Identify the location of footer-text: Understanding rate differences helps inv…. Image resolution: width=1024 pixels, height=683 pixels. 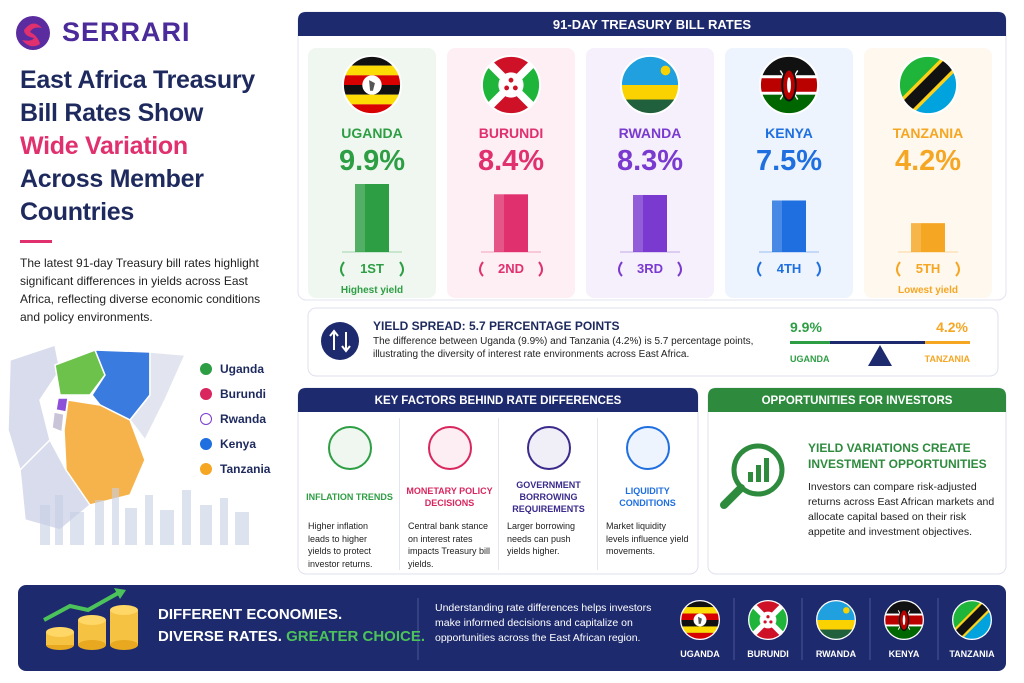
(543, 623).